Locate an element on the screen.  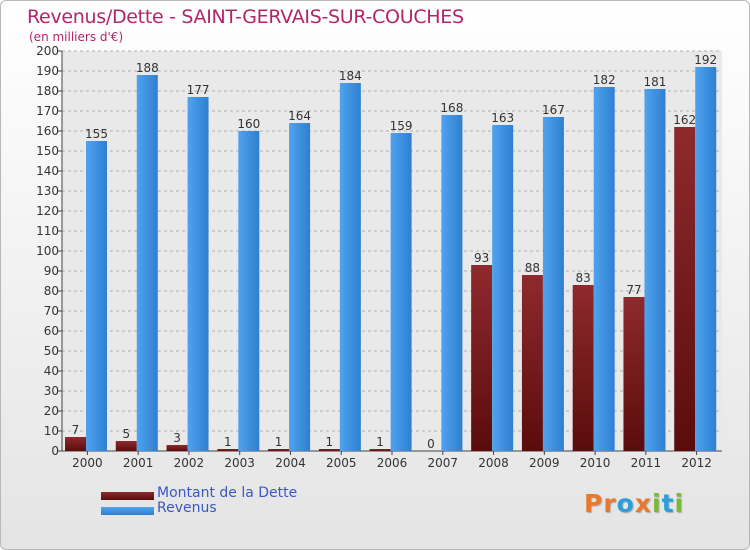
data-label-revenus: 159 is located at coordinates (401, 126).